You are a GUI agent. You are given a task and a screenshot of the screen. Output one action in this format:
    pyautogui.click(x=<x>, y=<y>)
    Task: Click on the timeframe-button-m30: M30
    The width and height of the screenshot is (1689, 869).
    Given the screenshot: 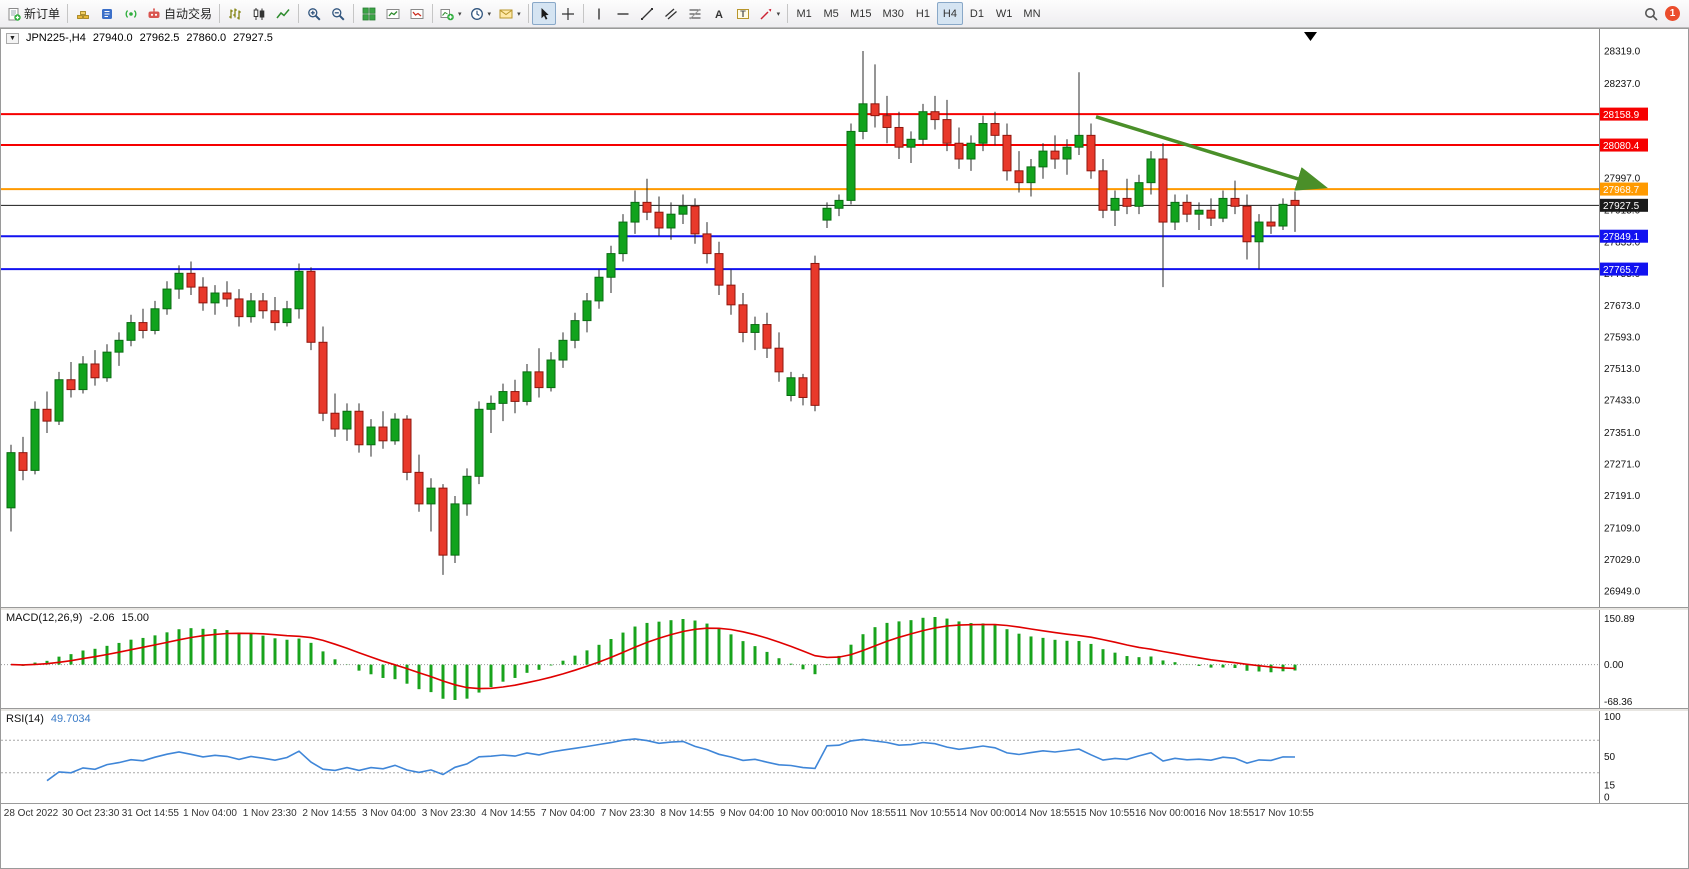 What is the action you would take?
    pyautogui.click(x=893, y=13)
    